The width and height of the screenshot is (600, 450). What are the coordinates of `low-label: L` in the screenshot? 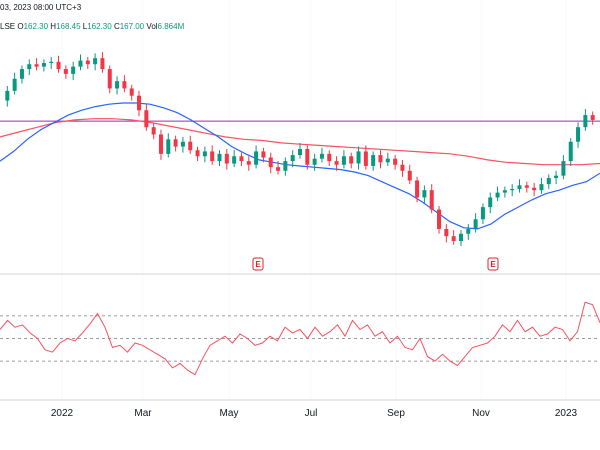 It's located at (85, 26).